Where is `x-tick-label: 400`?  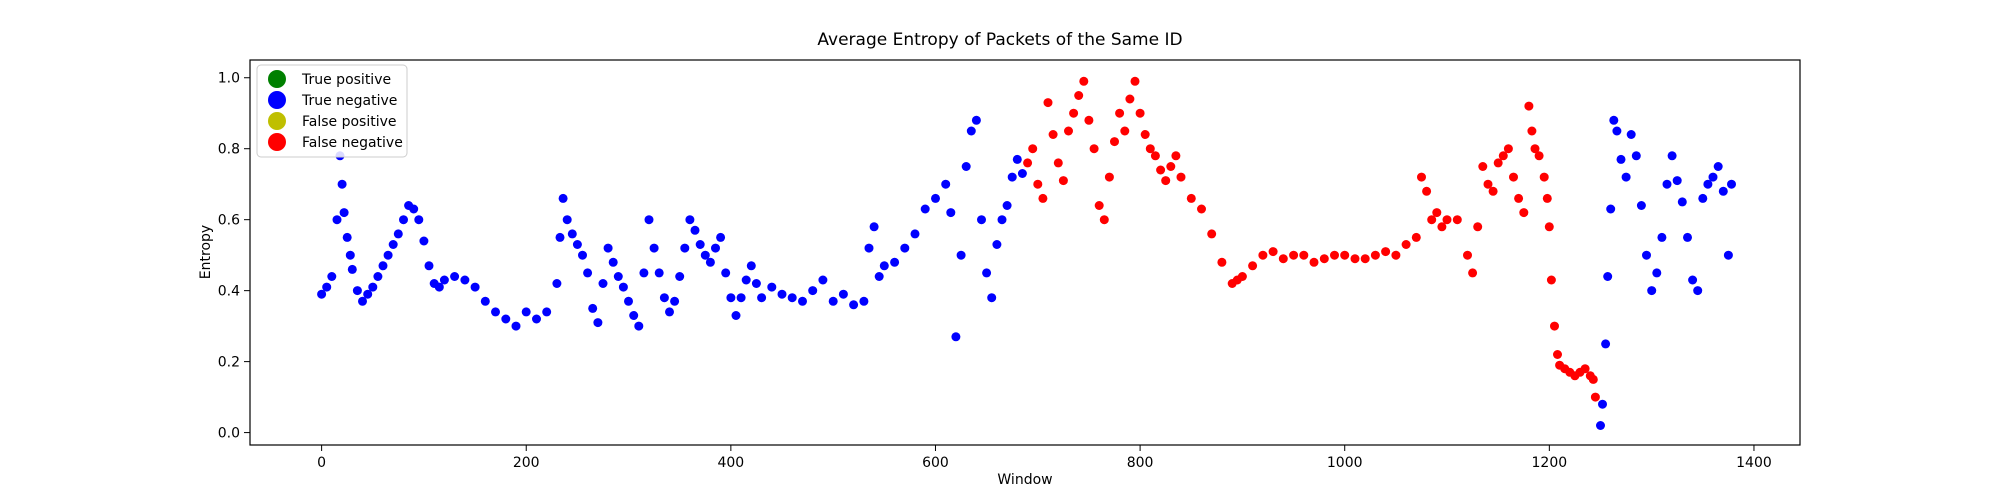 x-tick-label: 400 is located at coordinates (730, 463).